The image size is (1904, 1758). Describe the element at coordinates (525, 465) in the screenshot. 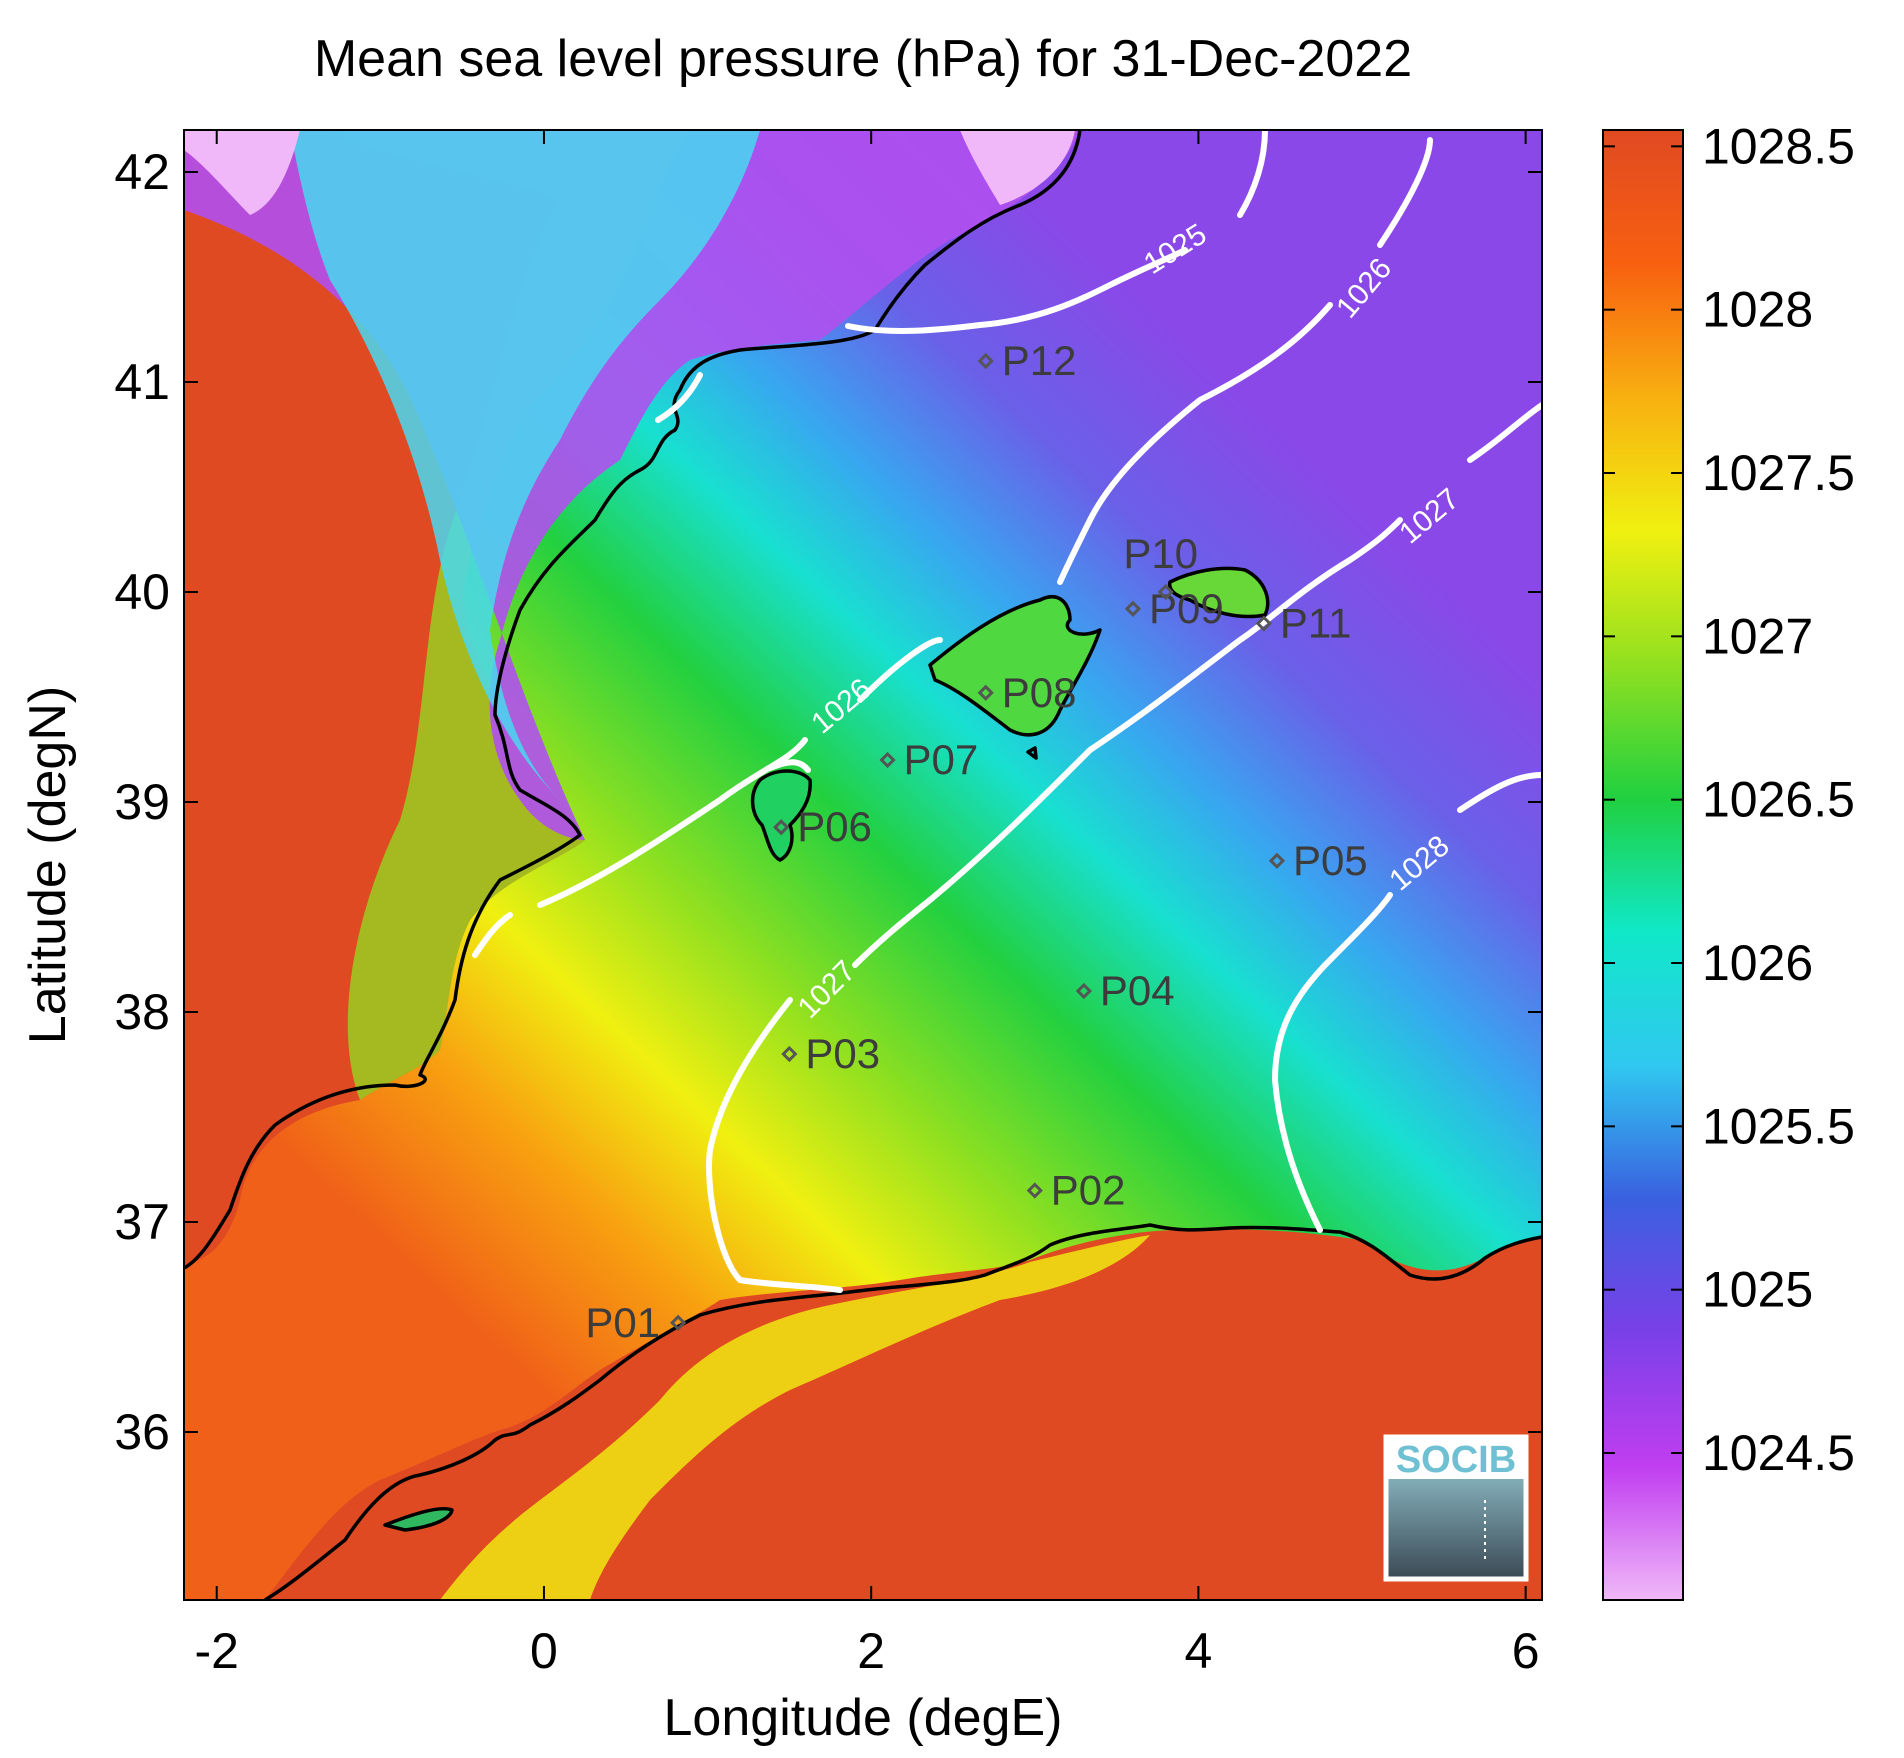

I see `land-north-cyan` at that location.